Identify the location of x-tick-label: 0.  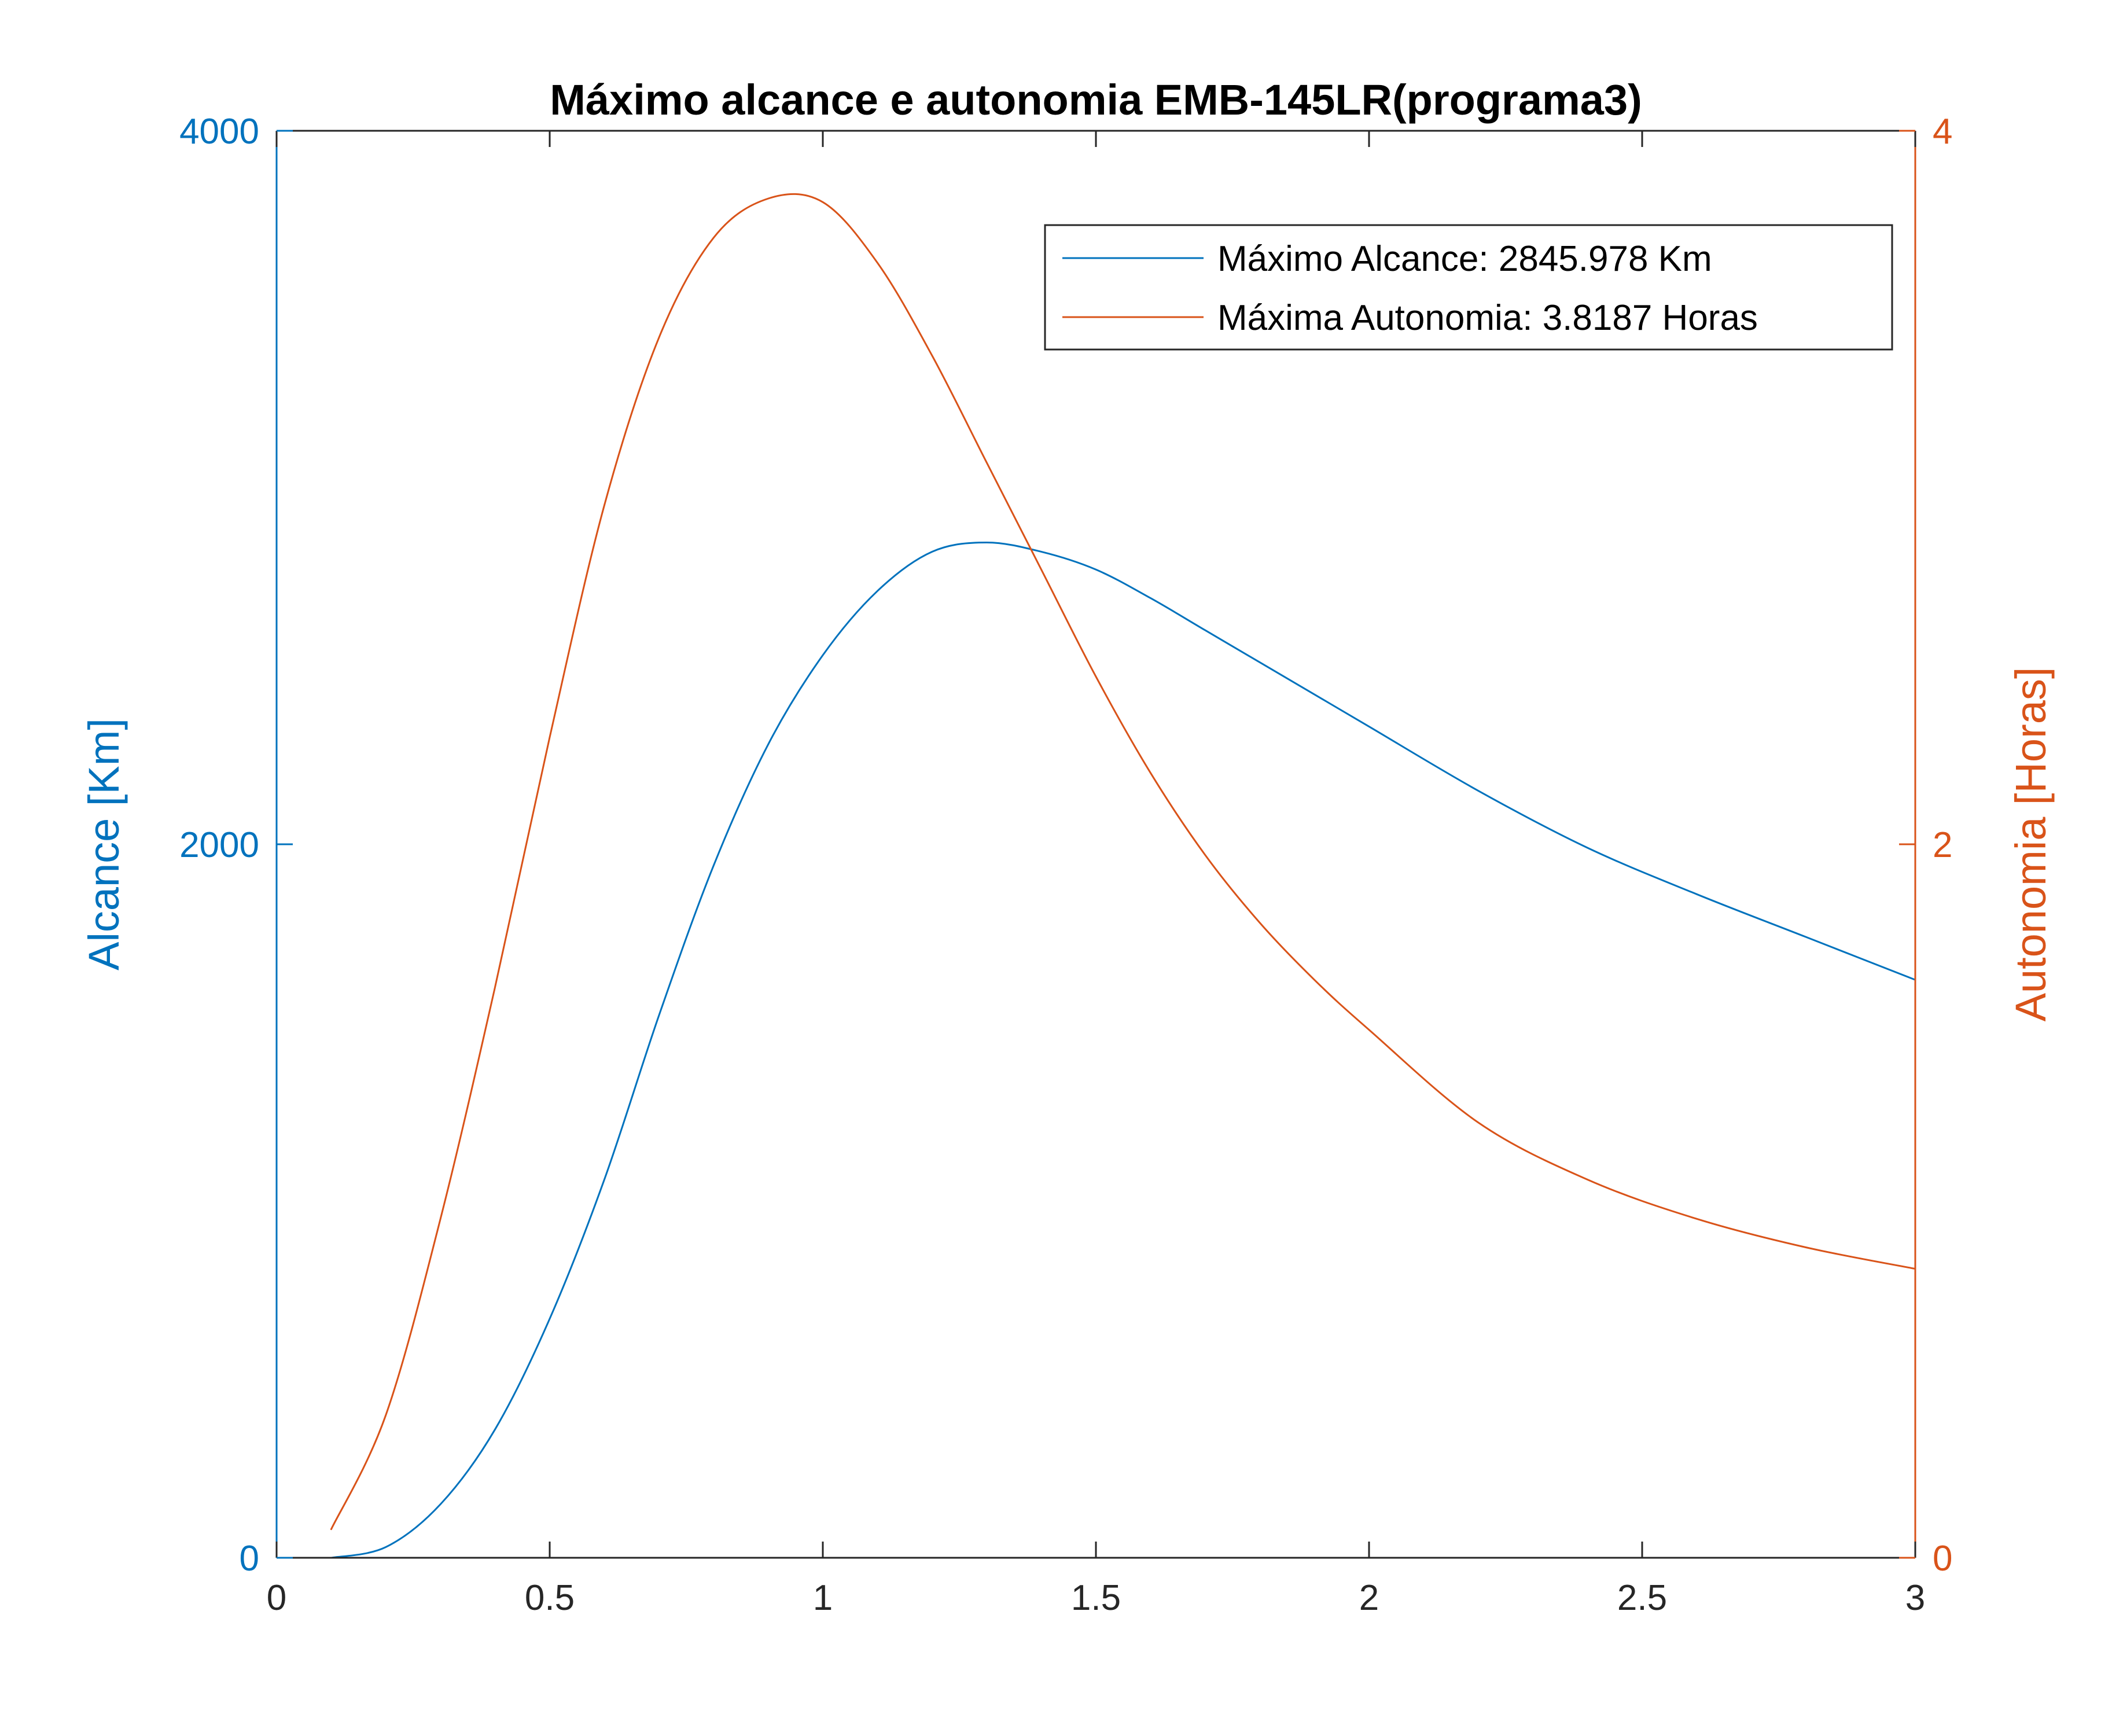
(276, 1598).